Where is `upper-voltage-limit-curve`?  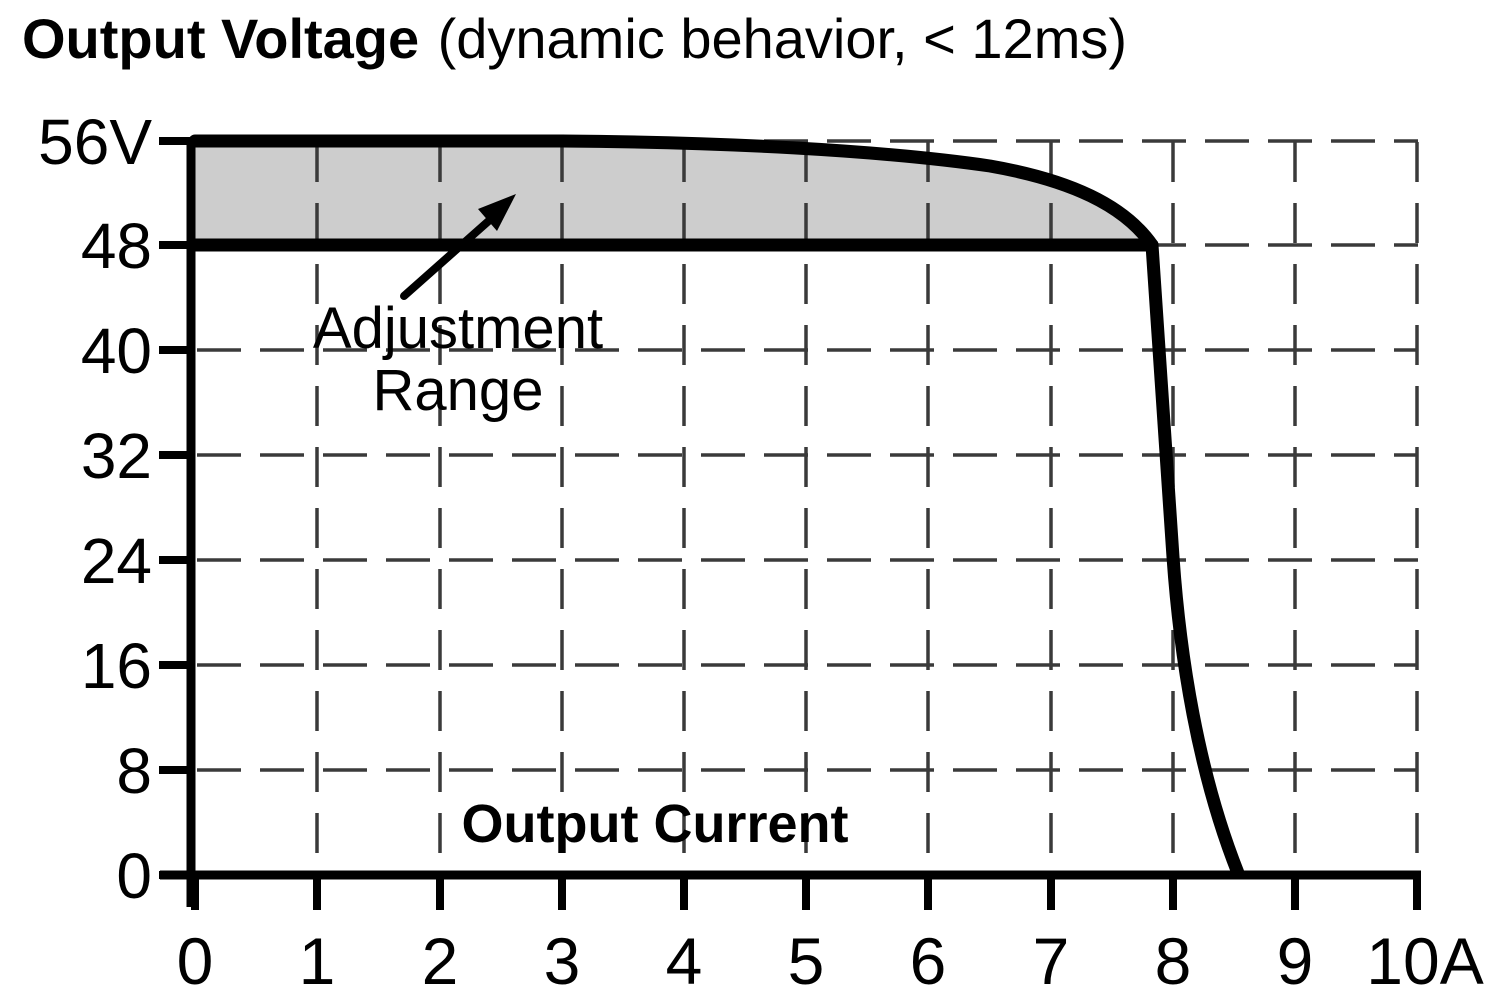
upper-voltage-limit-curve is located at coordinates (673, 193).